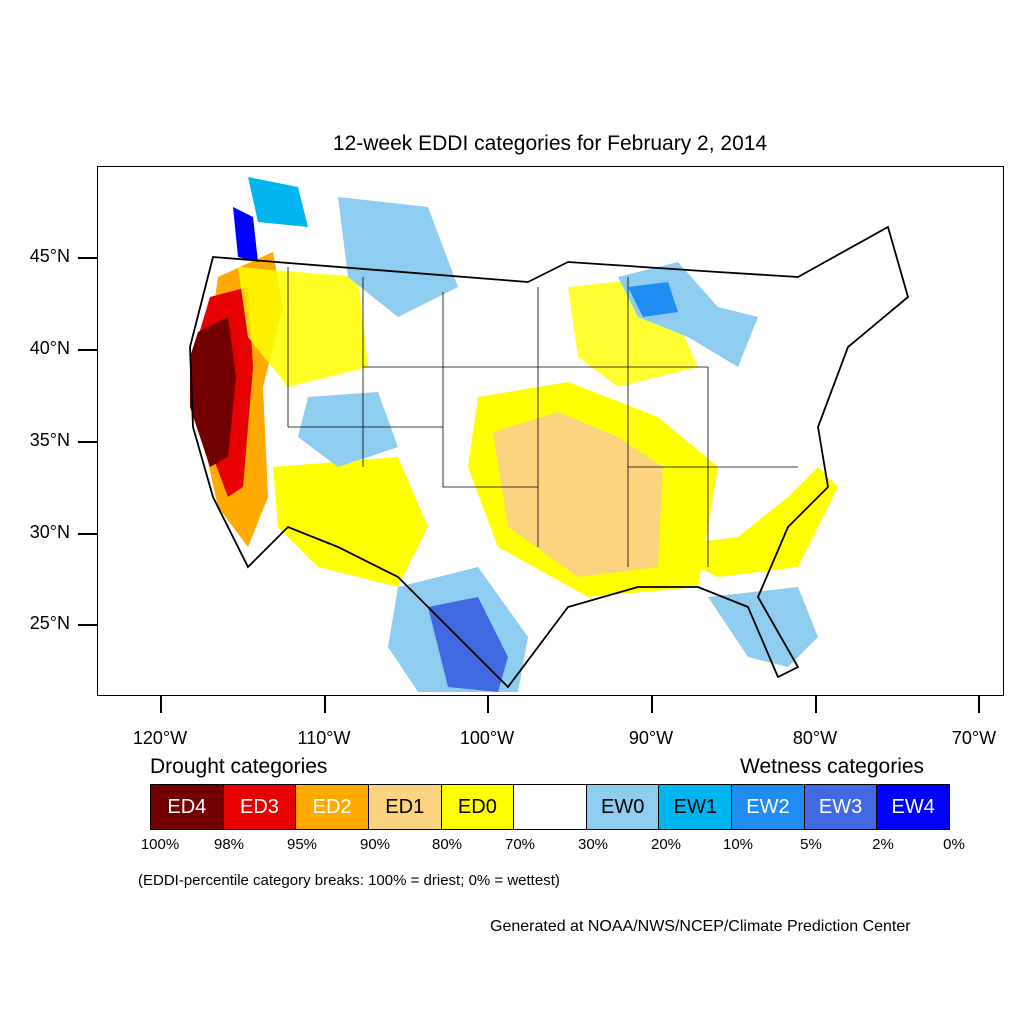 The image size is (1024, 1024). Describe the element at coordinates (748, 522) in the screenshot. I see `ed0-region-southeast` at that location.